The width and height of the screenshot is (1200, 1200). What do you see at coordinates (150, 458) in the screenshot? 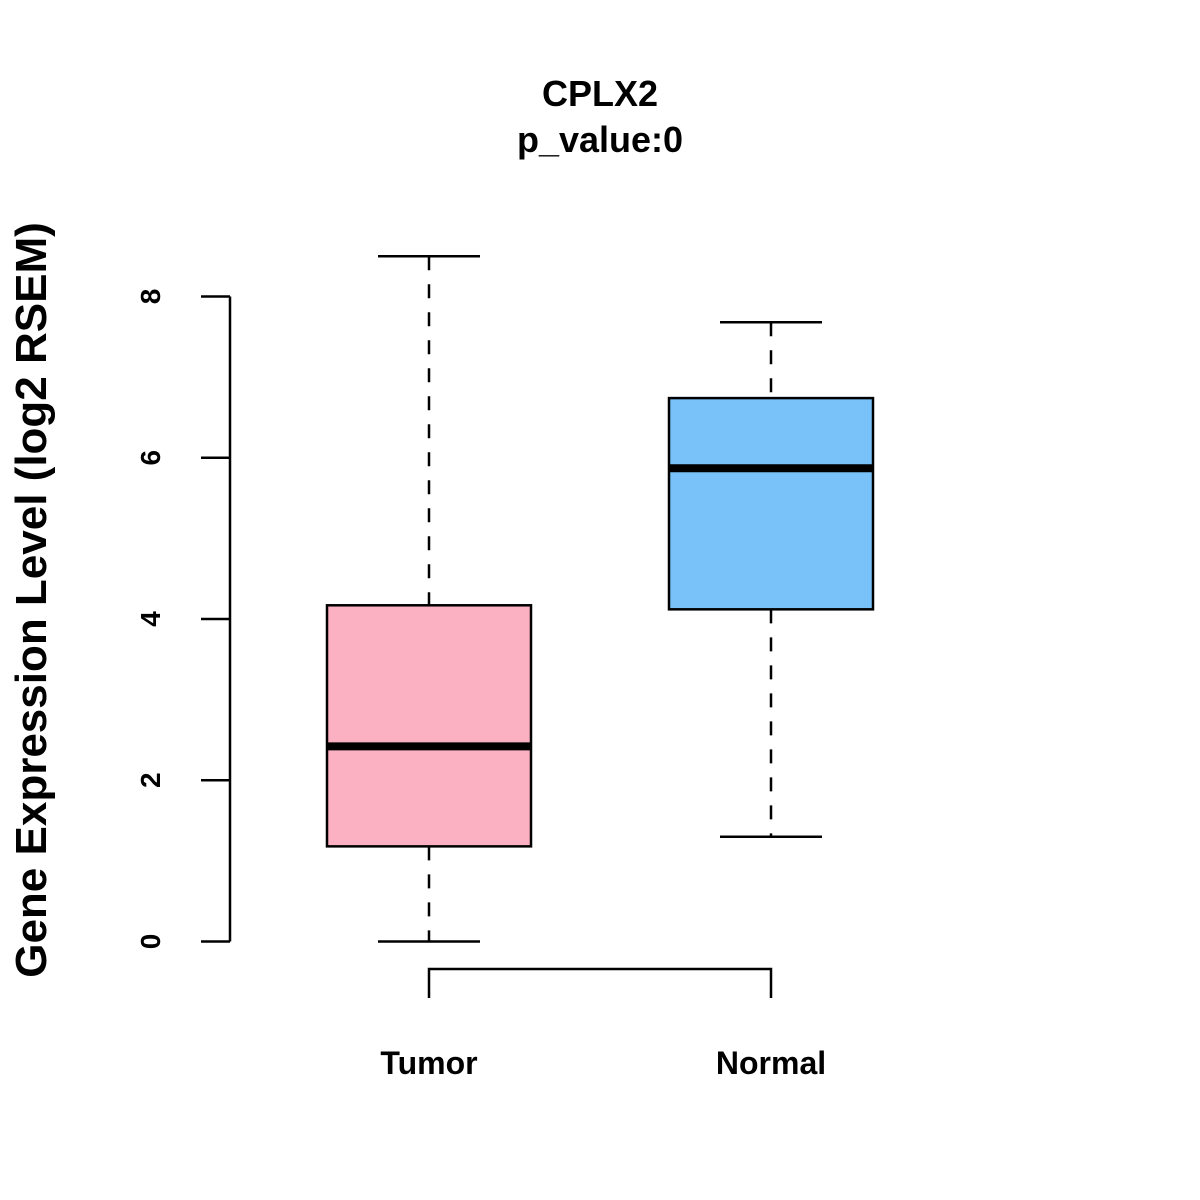
I see `y-tick-label-6: 6` at bounding box center [150, 458].